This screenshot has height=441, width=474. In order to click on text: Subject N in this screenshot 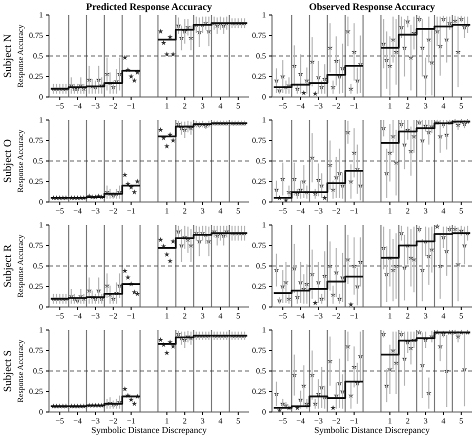, I will do `click(8, 56)`.